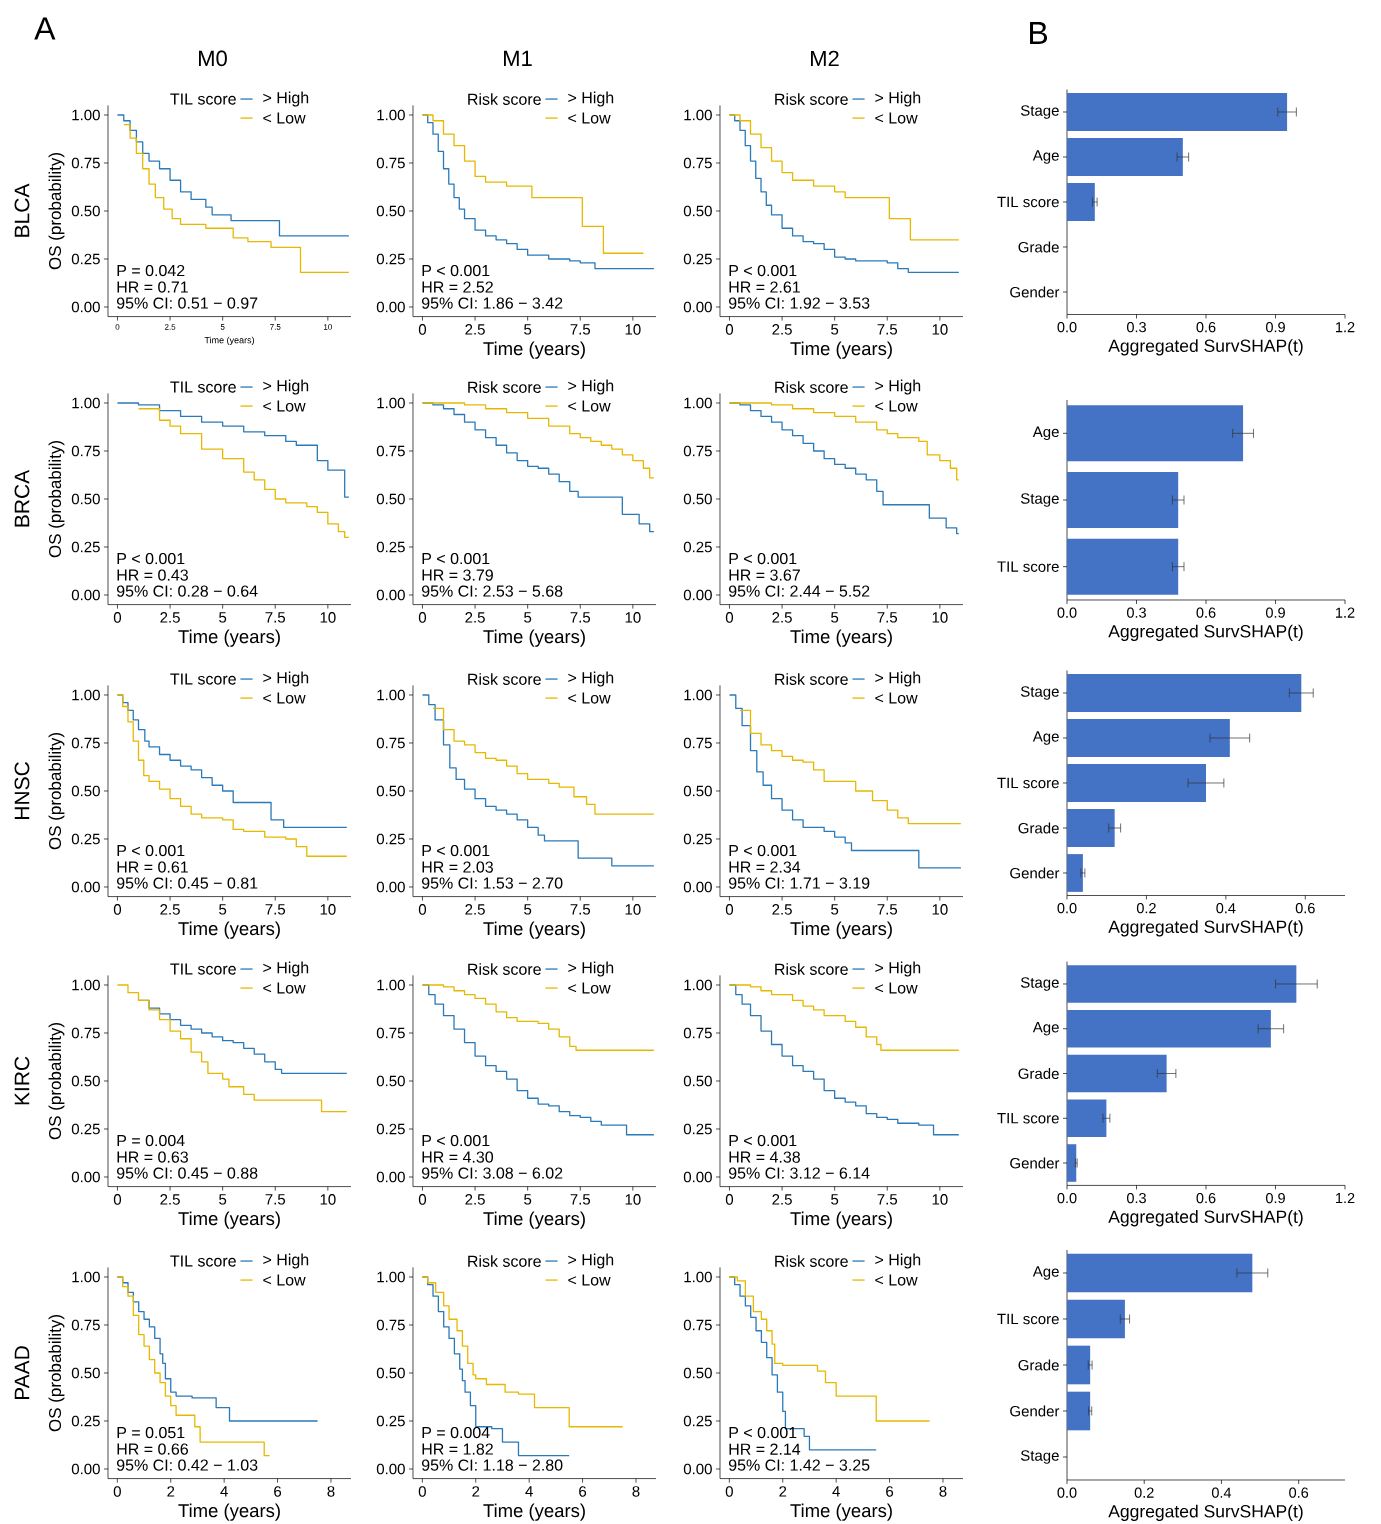  Describe the element at coordinates (1045, 433) in the screenshot. I see `y-tick-label: Age` at that location.